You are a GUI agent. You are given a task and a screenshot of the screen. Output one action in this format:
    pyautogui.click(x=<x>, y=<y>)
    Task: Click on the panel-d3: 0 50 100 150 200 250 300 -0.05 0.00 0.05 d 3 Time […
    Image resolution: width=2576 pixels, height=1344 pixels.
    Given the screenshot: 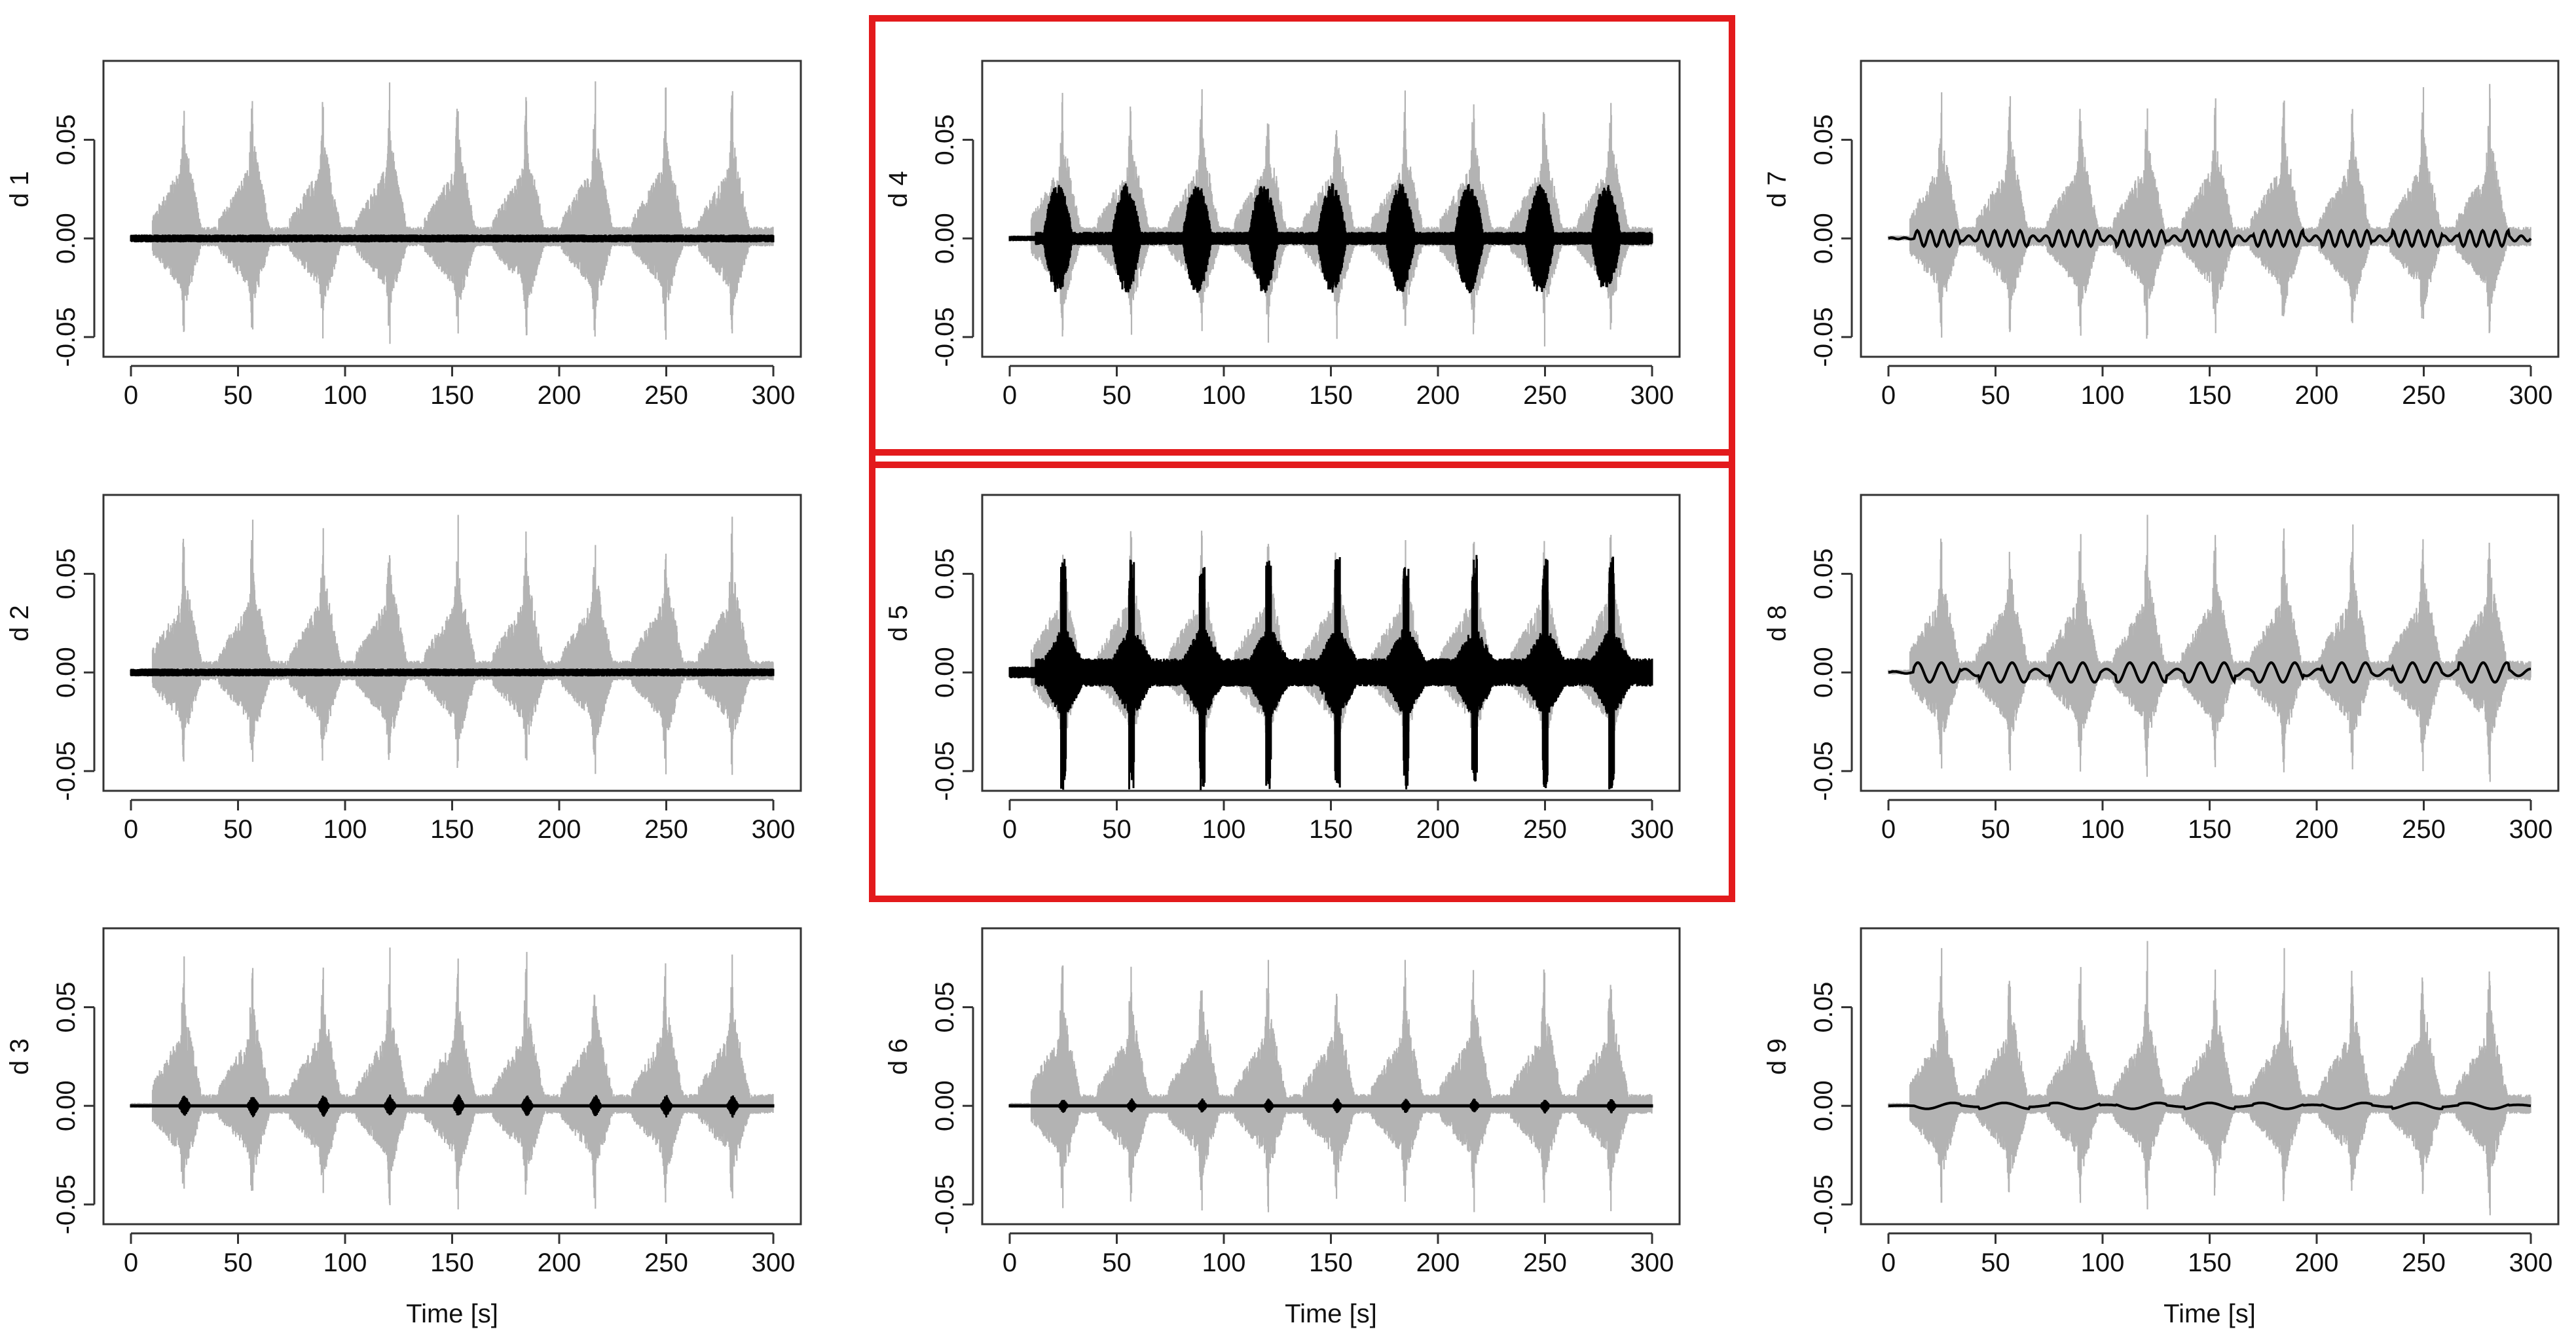 What is the action you would take?
    pyautogui.click(x=403, y=1127)
    